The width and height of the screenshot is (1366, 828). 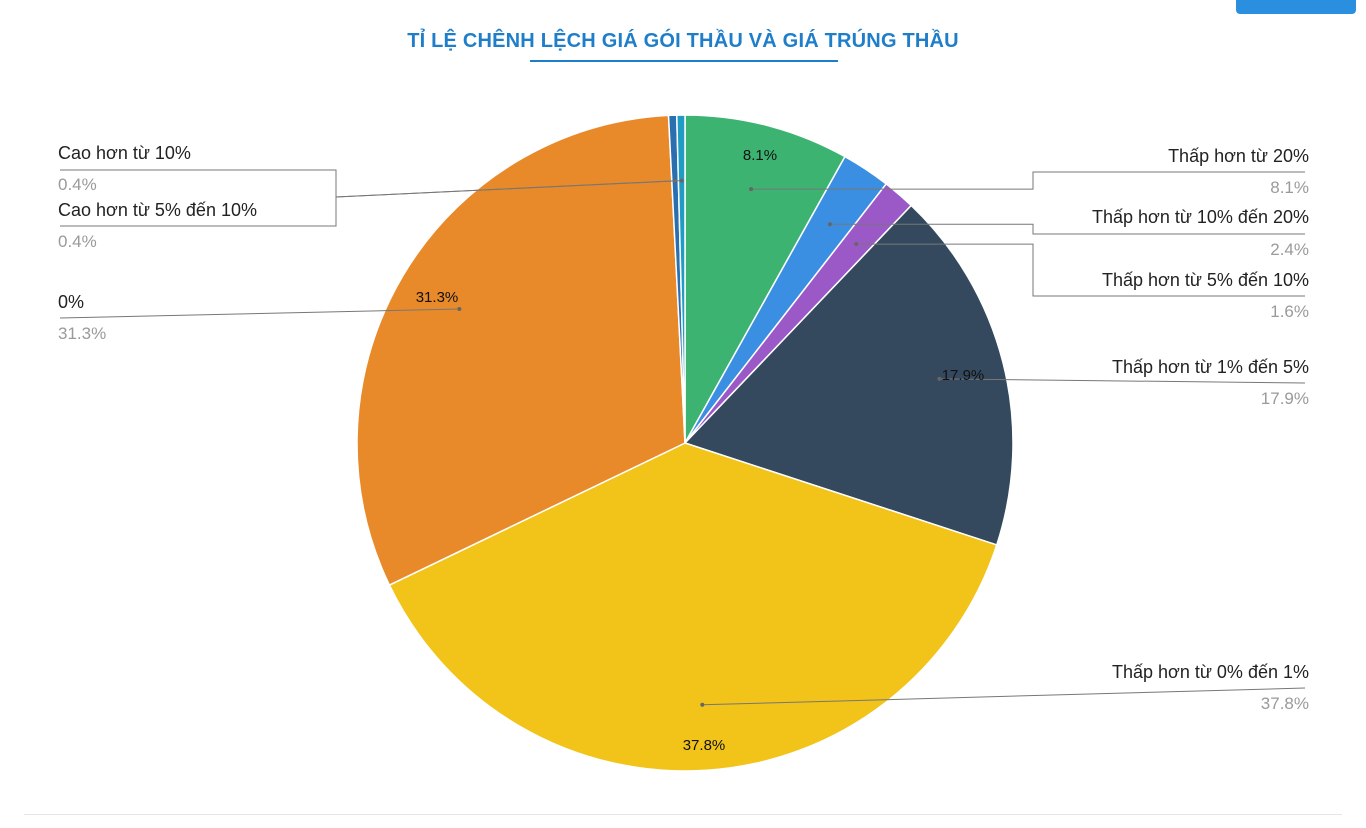 I want to click on legend-value-cao-hon-5-10: 0.4%, so click(x=77, y=241).